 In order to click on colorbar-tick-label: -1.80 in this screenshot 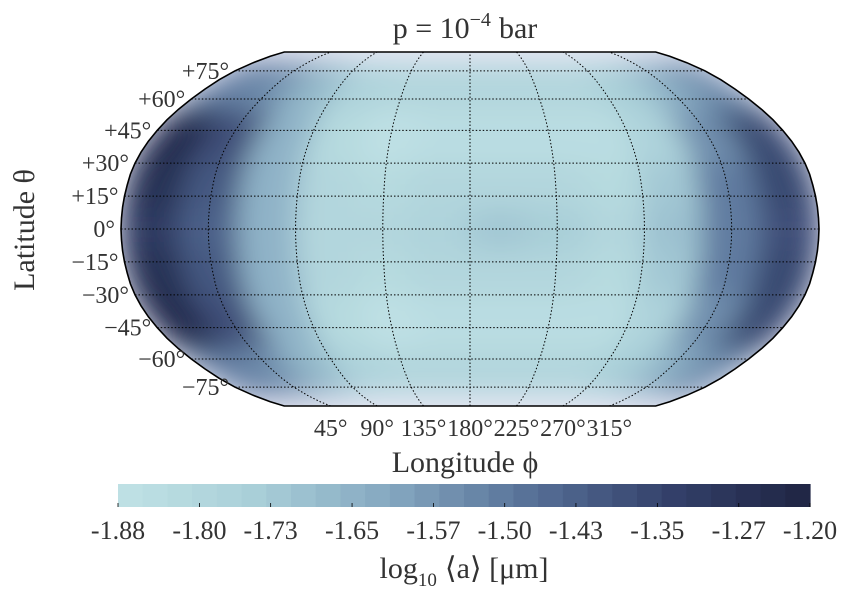, I will do `click(199, 530)`.